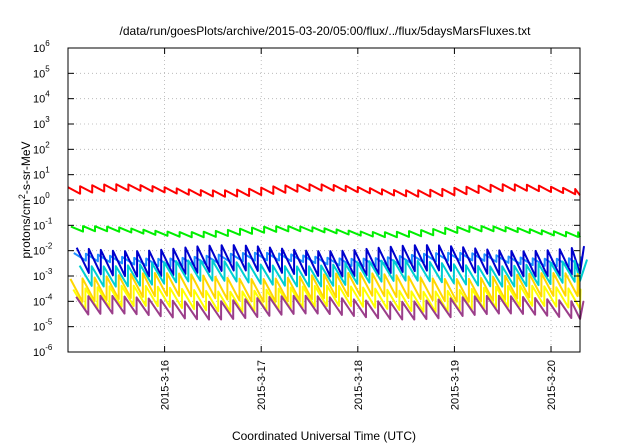  I want to click on x-tick-label: 2015-3-19, so click(455, 385).